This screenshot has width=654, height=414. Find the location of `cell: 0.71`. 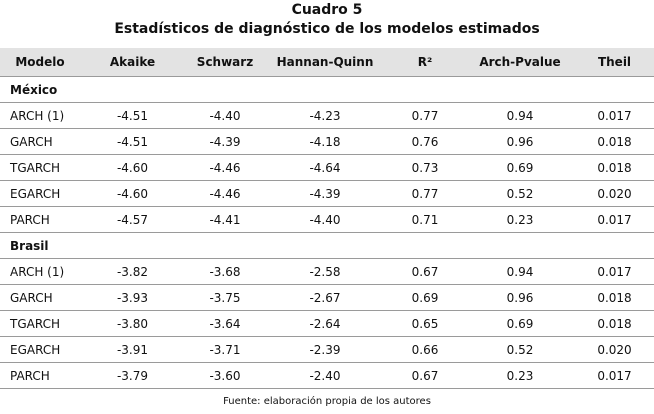

cell: 0.71 is located at coordinates (425, 219).